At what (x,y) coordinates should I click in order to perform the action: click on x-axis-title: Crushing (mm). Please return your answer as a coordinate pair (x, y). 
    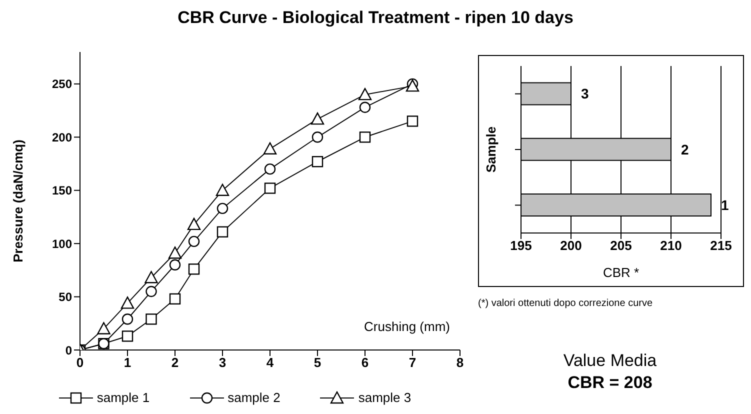
    Looking at the image, I should click on (407, 326).